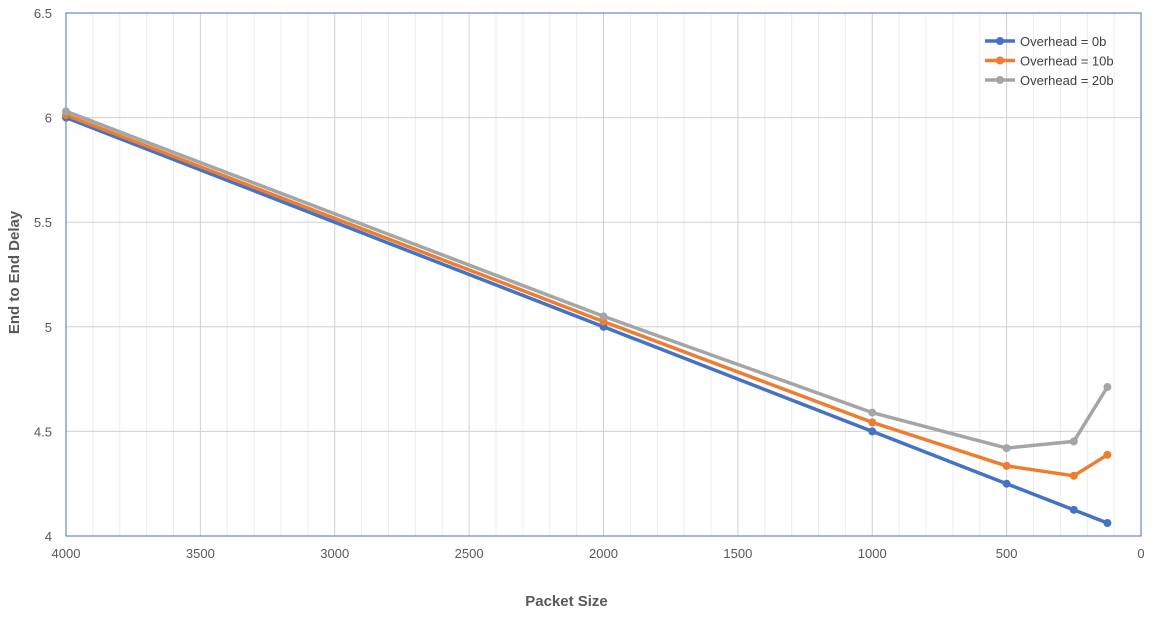 The image size is (1155, 623). Describe the element at coordinates (14, 272) in the screenshot. I see `y-axis-title: End to End Delay` at that location.